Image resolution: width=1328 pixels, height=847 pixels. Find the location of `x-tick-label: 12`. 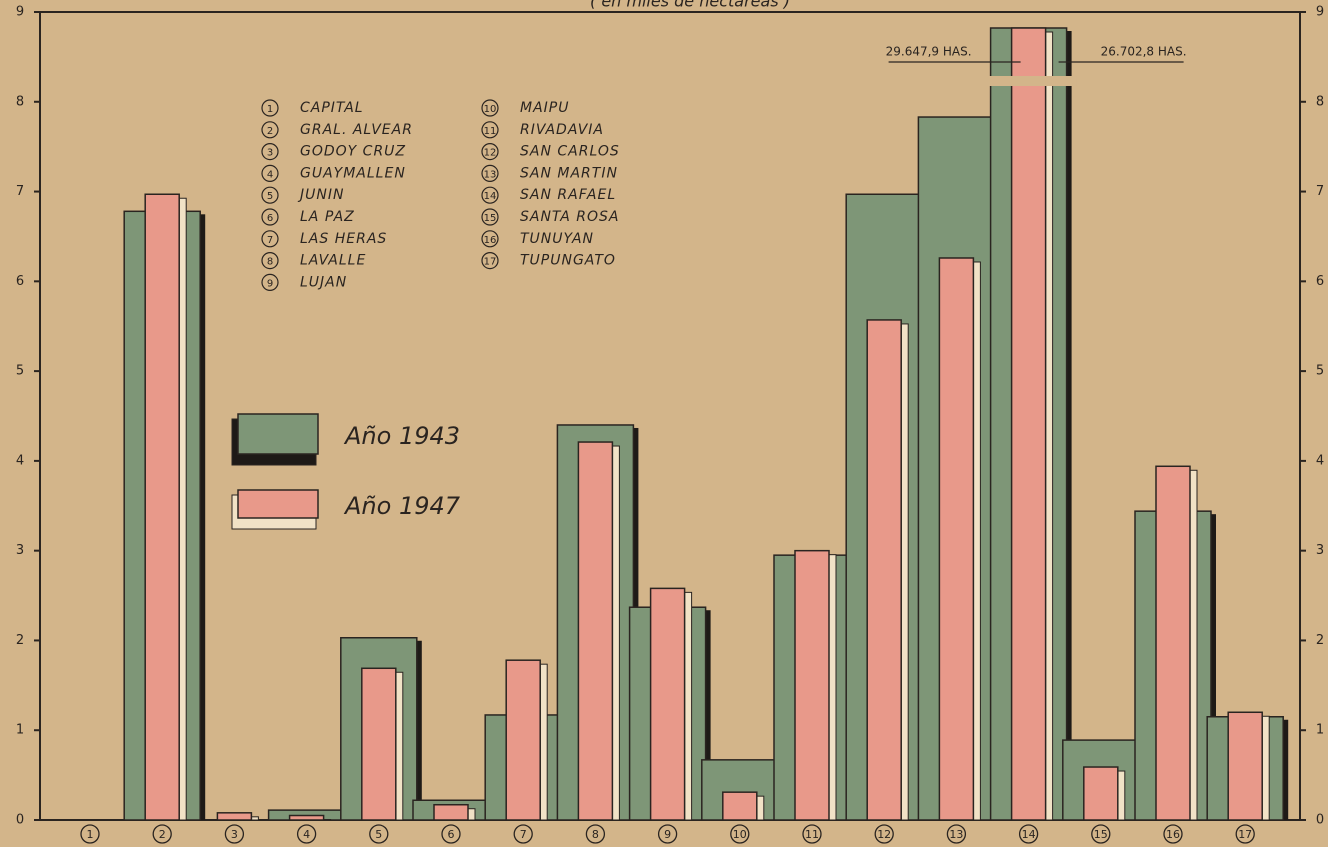

x-tick-label: 12 is located at coordinates (884, 834).